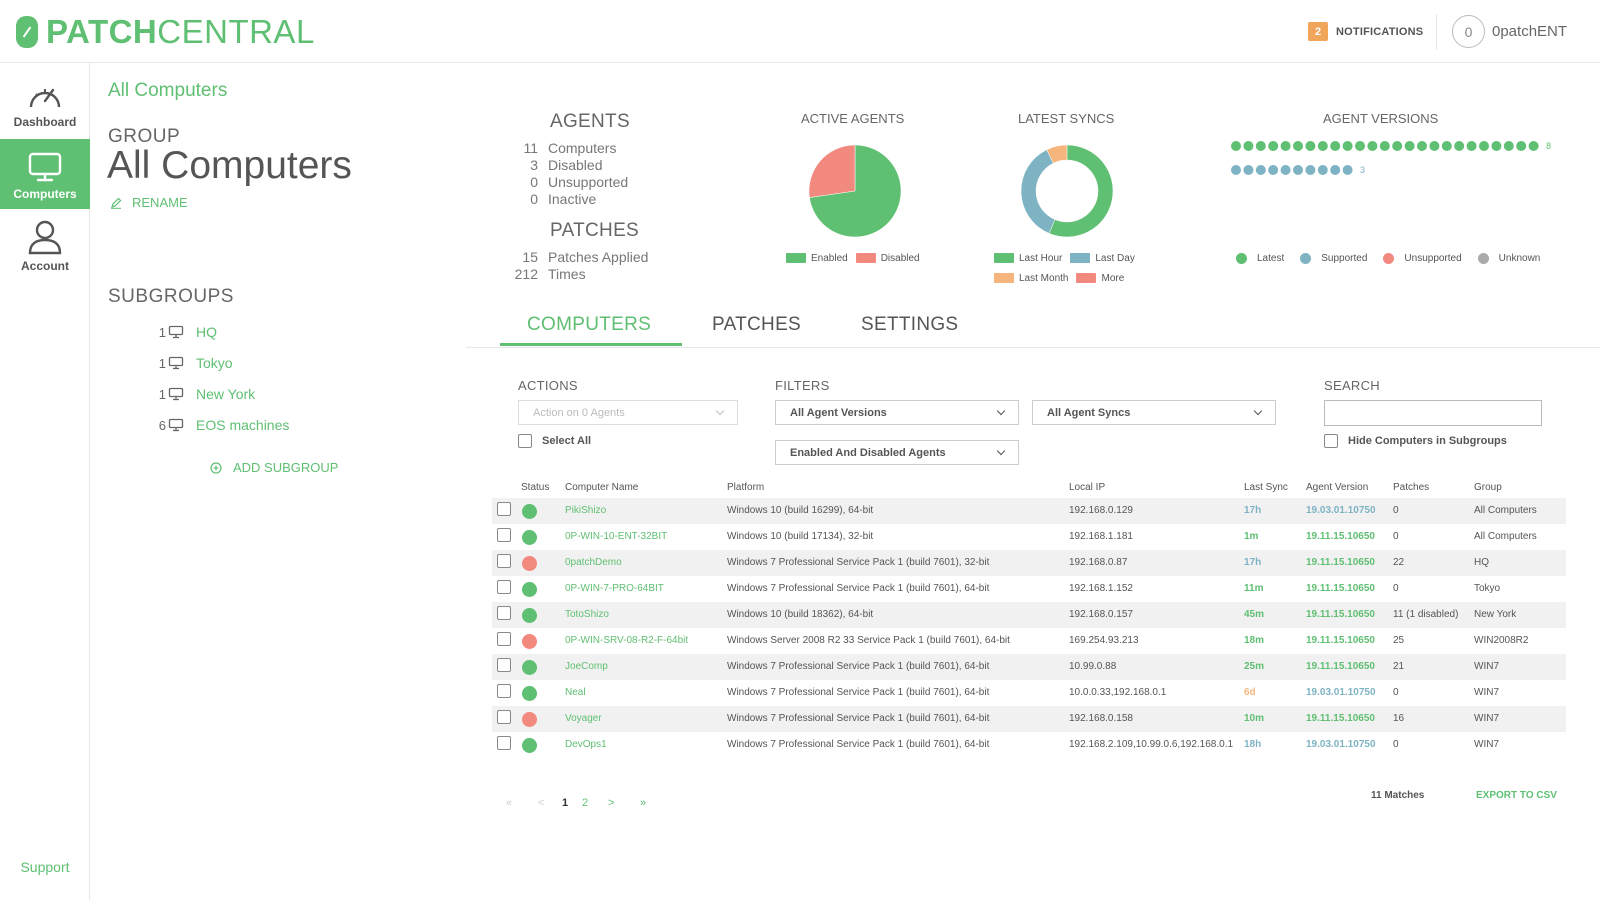 Image resolution: width=1600 pixels, height=900 pixels. I want to click on nav-item-dashboard: Dashboard, so click(45, 102).